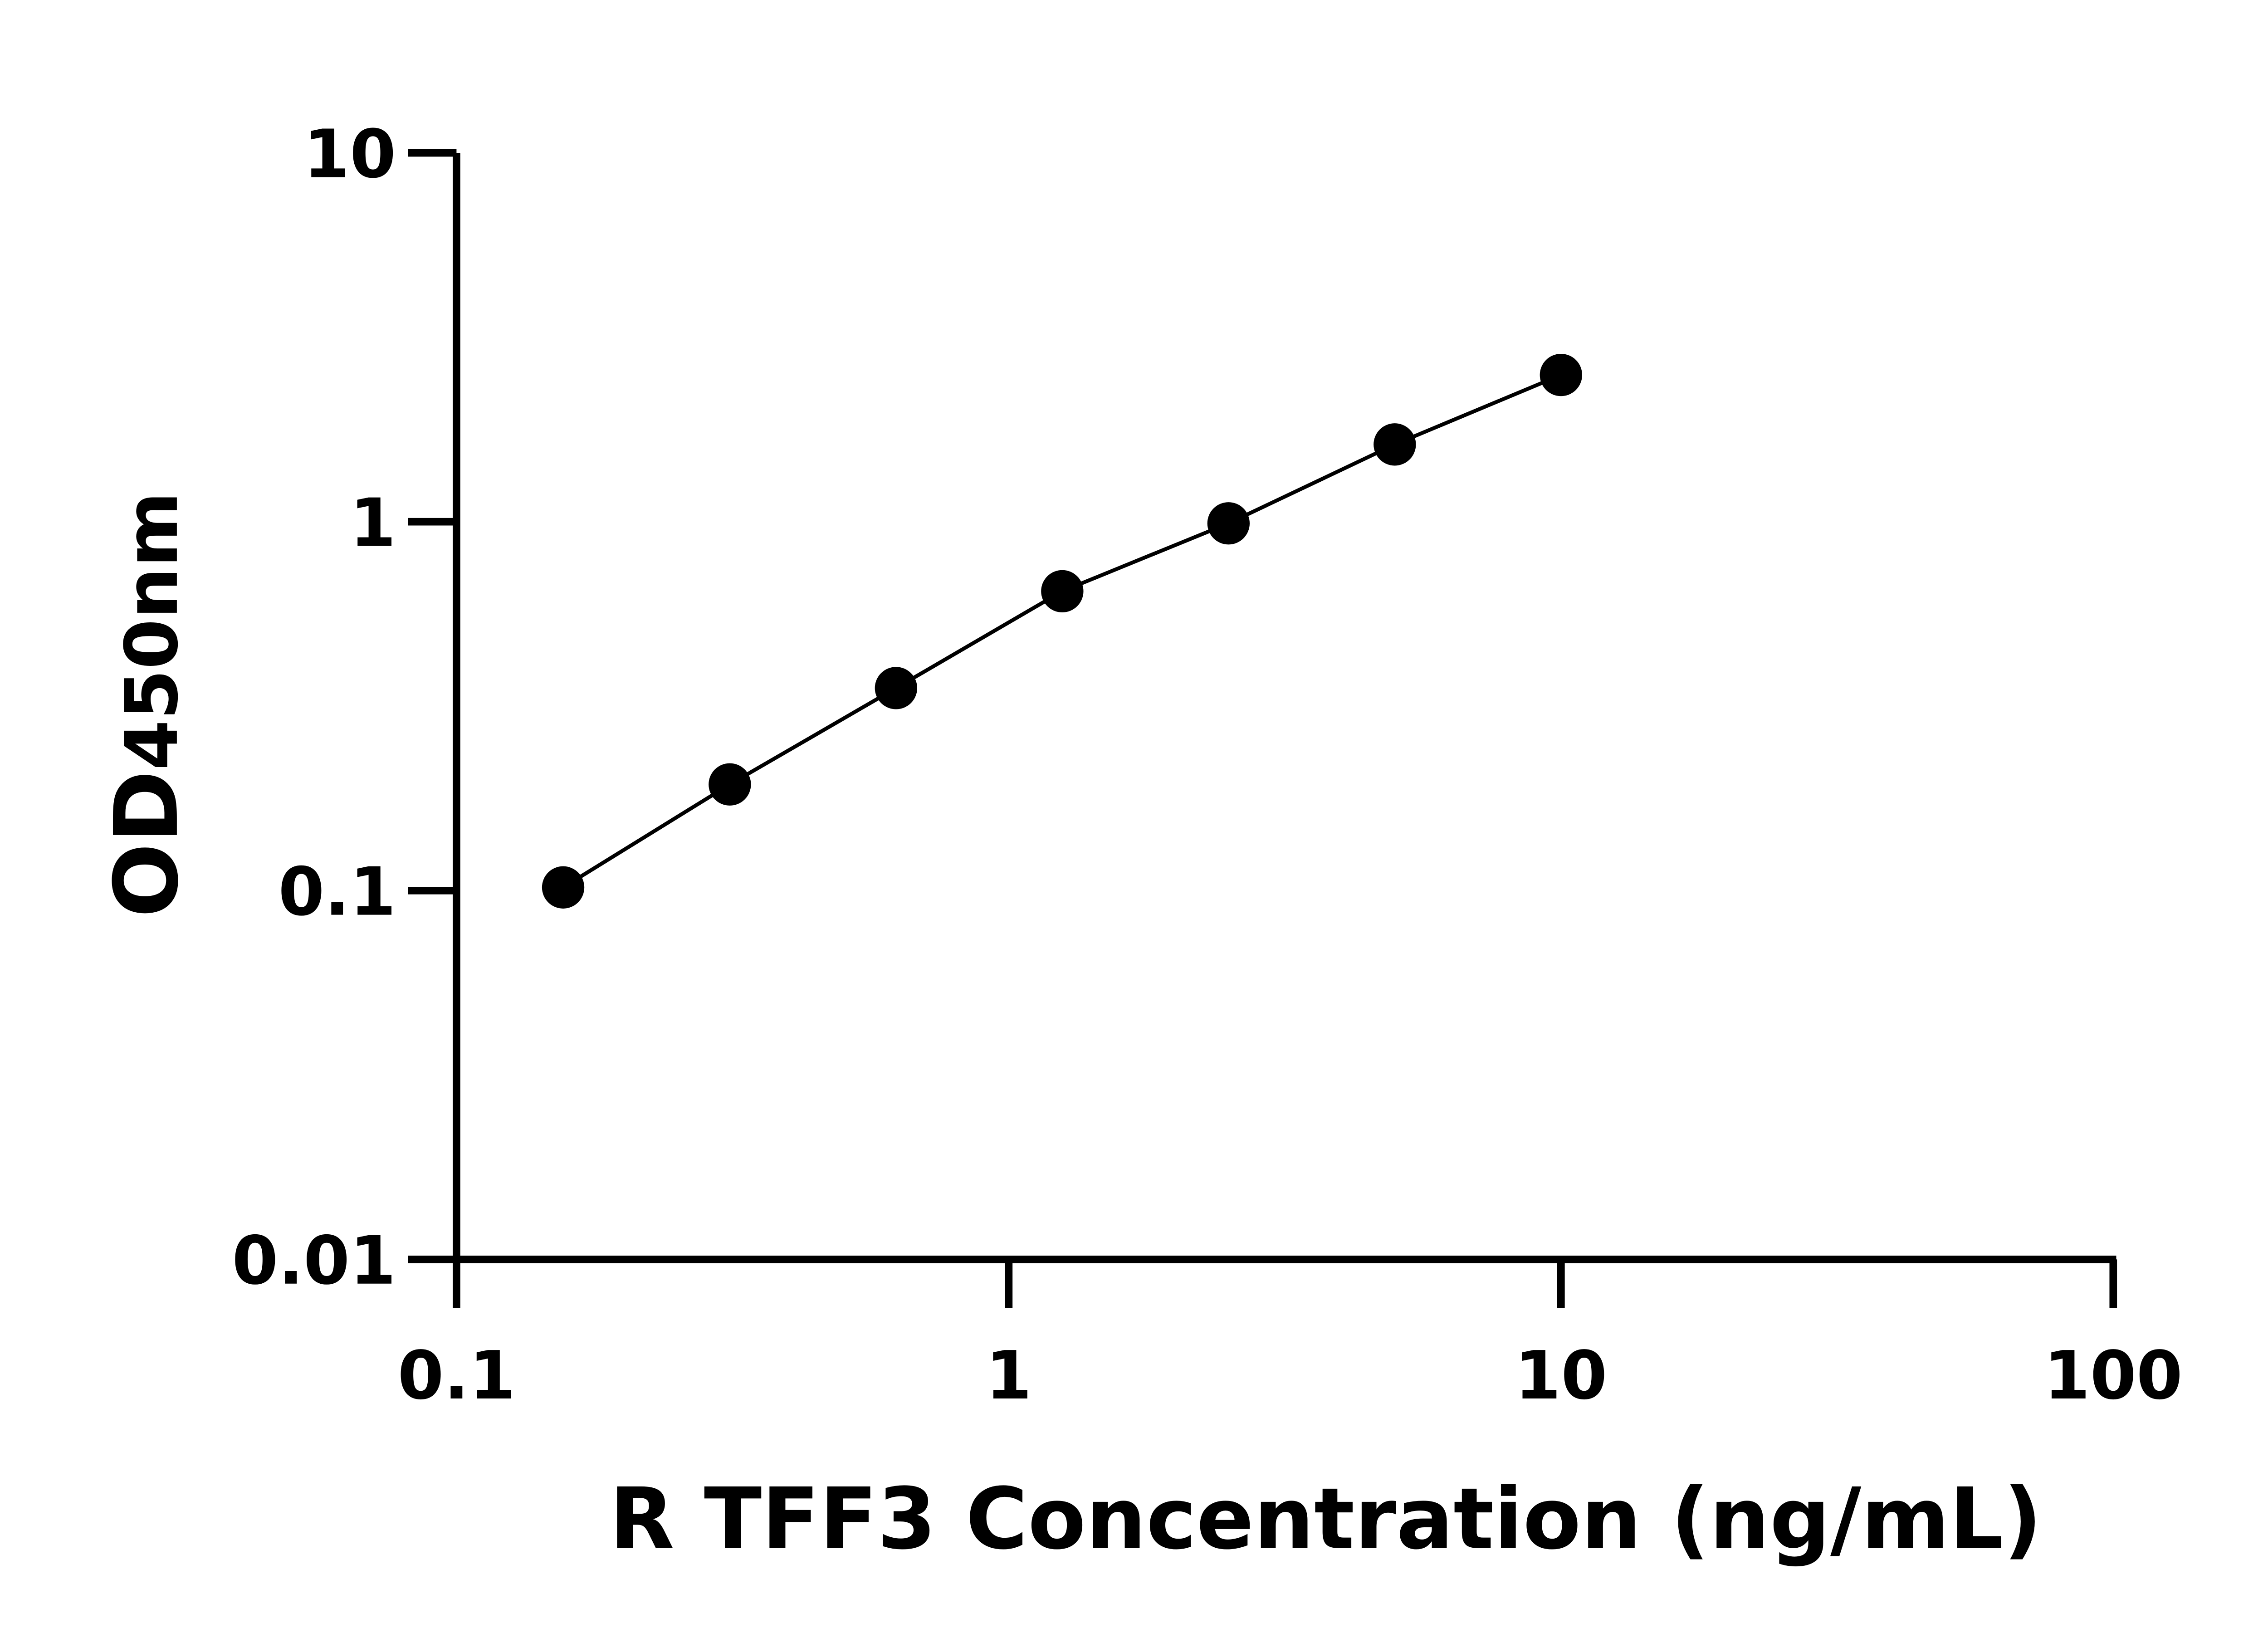 The image size is (2268, 1633). What do you see at coordinates (337, 892) in the screenshot?
I see `y-tick-label: 0.1` at bounding box center [337, 892].